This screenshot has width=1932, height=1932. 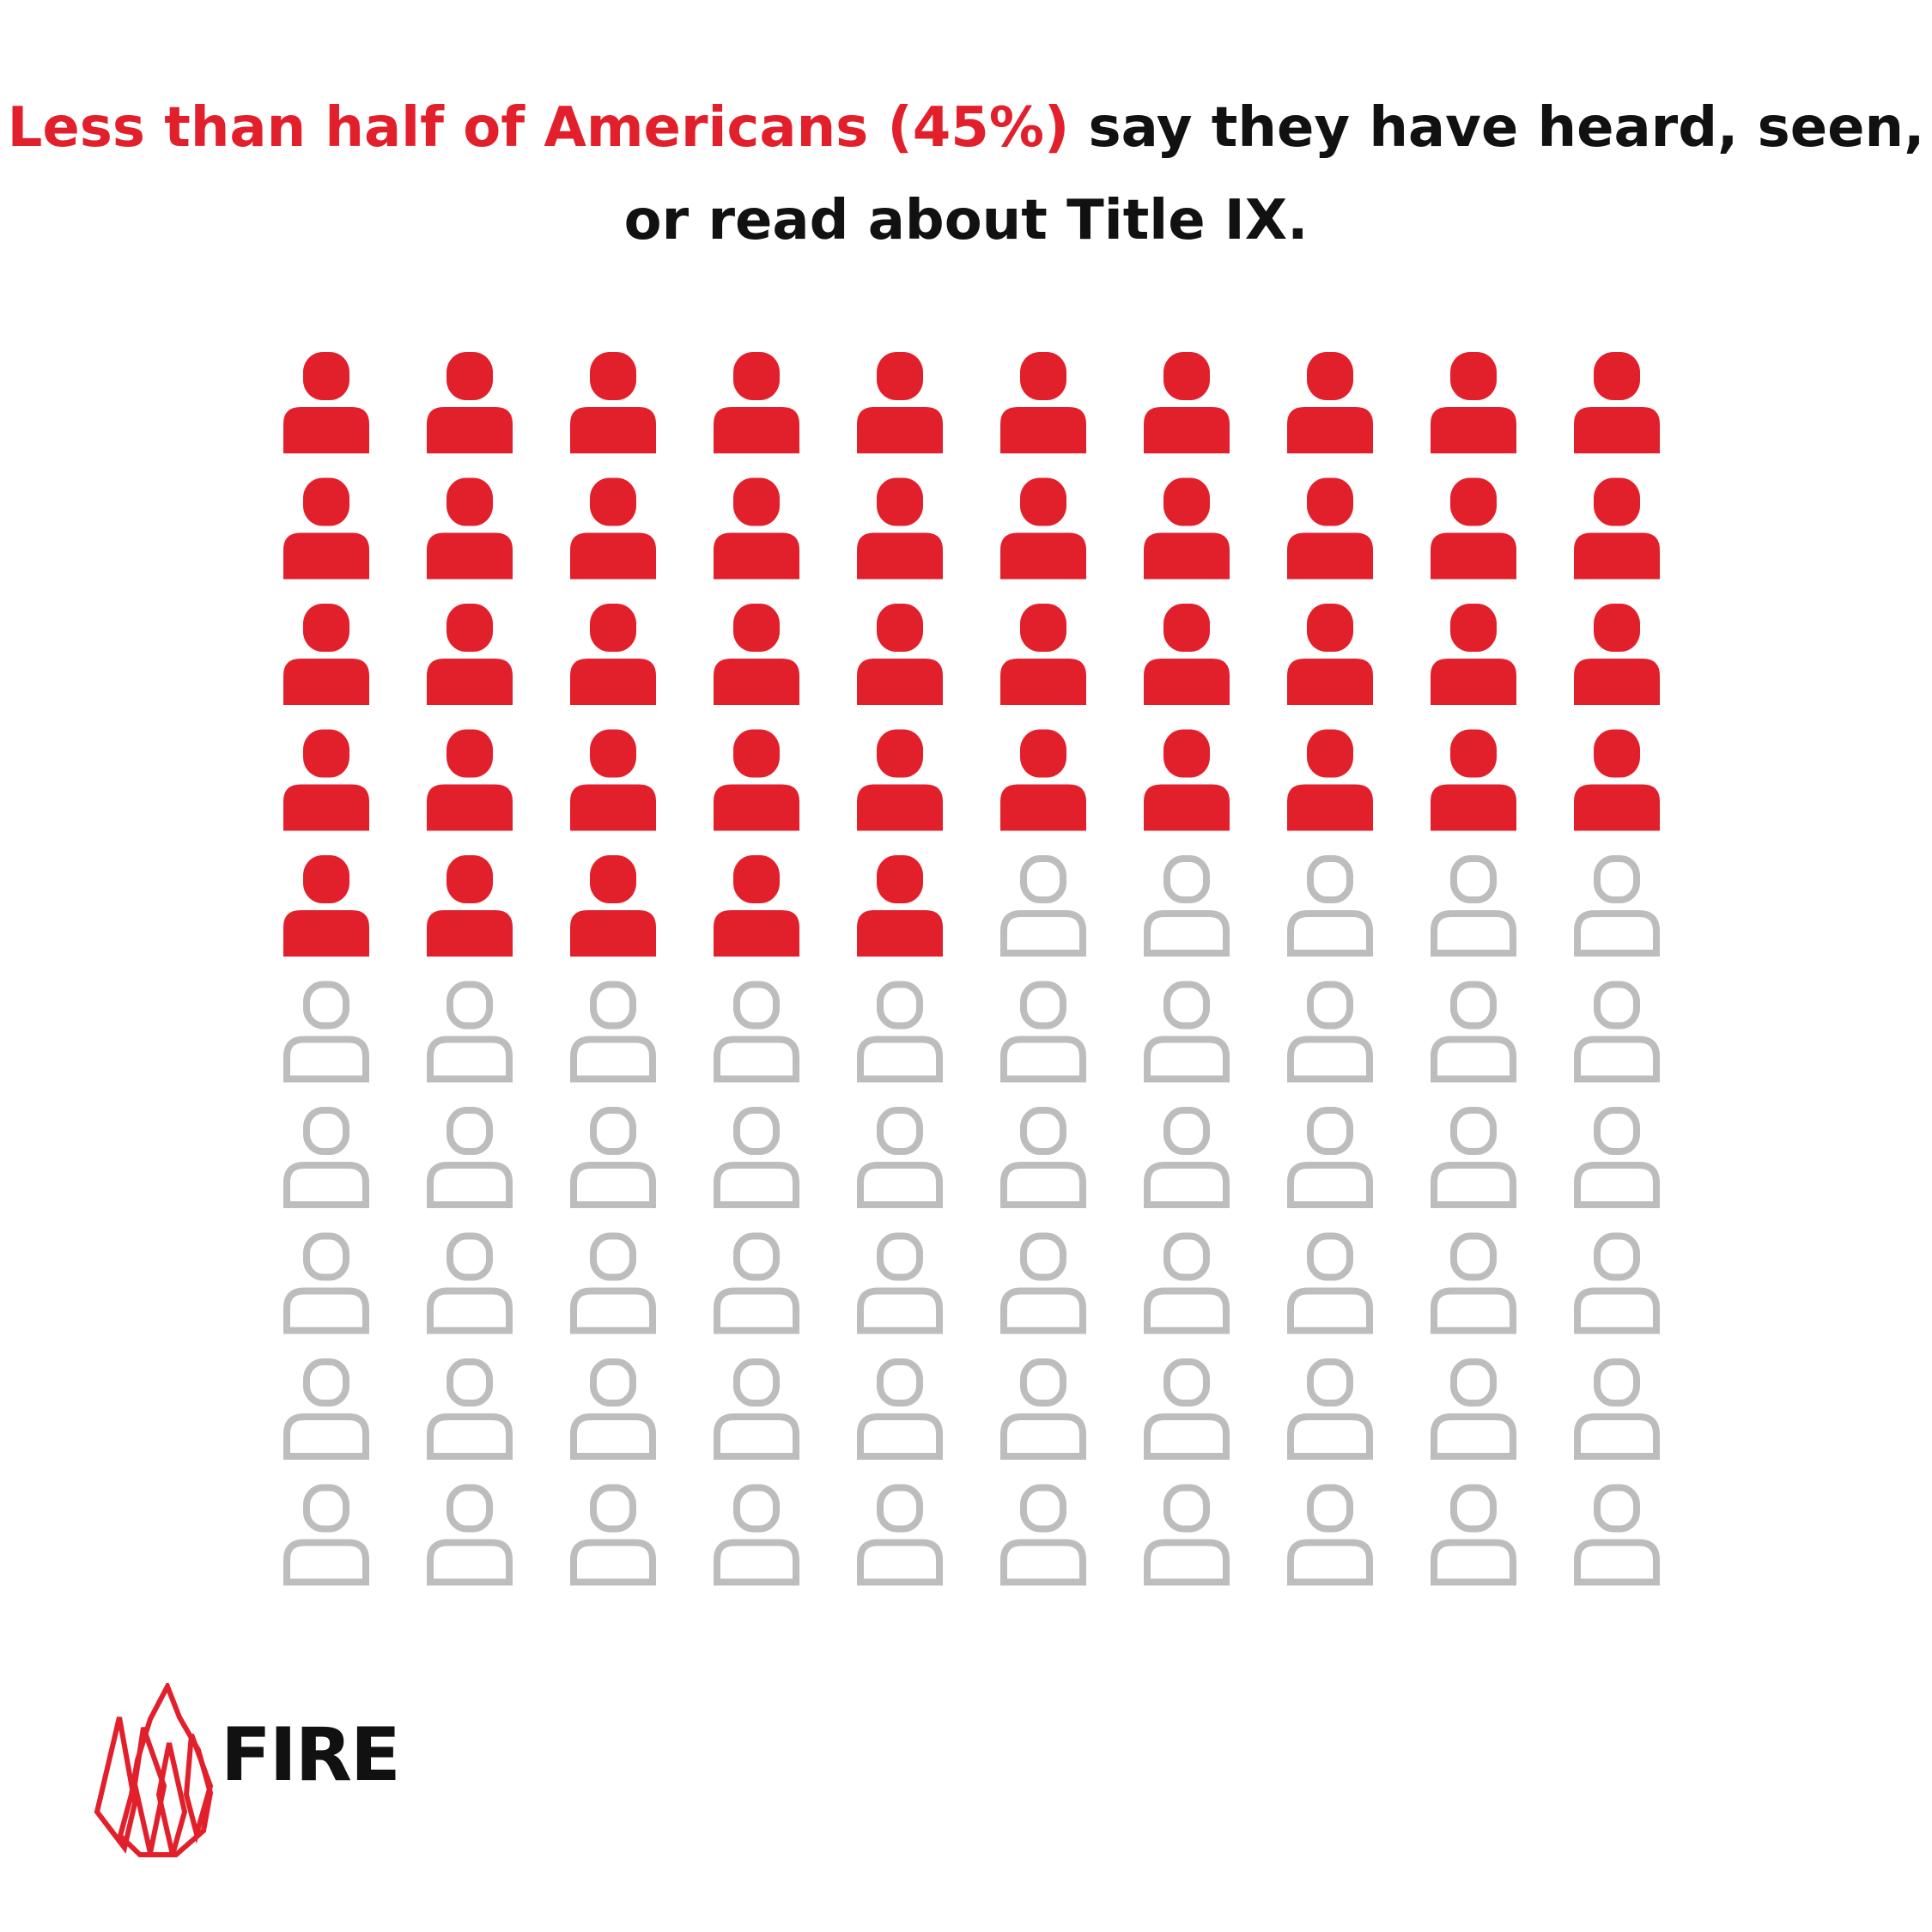 What do you see at coordinates (538, 128) in the screenshot?
I see `headline-highlight: Less than half of Americans (45%)` at bounding box center [538, 128].